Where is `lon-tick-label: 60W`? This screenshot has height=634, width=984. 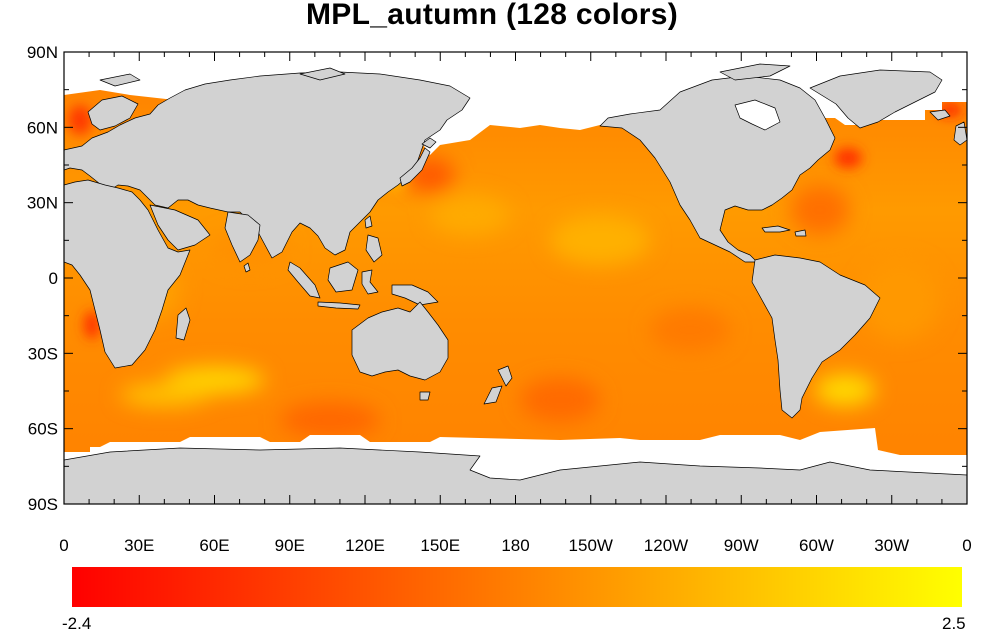 lon-tick-label: 60W is located at coordinates (816, 545).